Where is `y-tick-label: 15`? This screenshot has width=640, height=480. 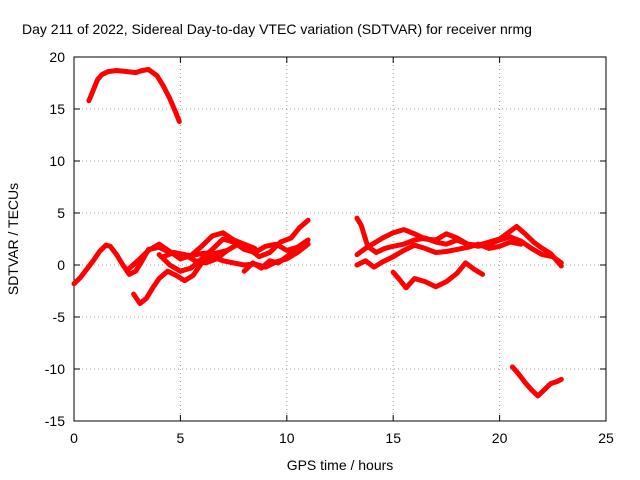
y-tick-label: 15 is located at coordinates (57, 109).